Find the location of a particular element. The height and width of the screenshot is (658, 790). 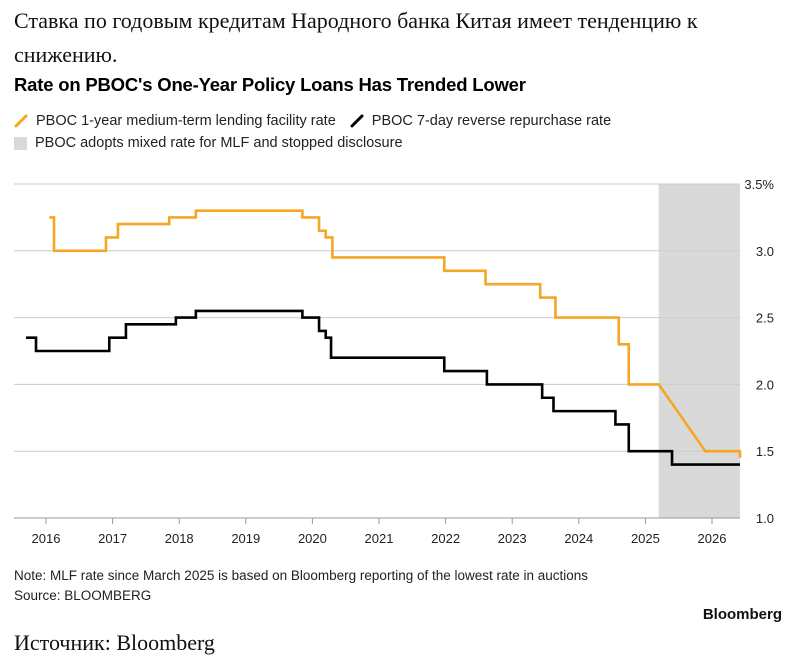

y-tick-label: 2.0 is located at coordinates (765, 384).